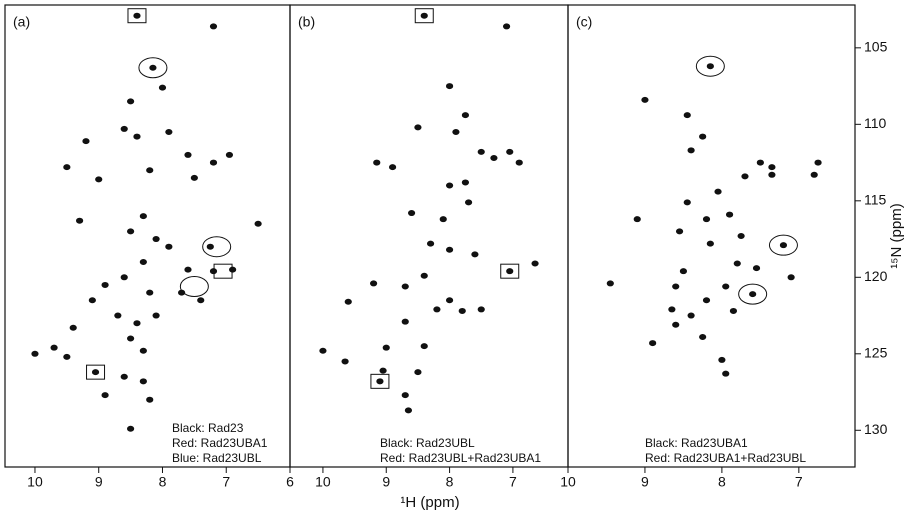 This screenshot has width=908, height=518. What do you see at coordinates (584, 22) in the screenshot?
I see `panel-label: (c)` at bounding box center [584, 22].